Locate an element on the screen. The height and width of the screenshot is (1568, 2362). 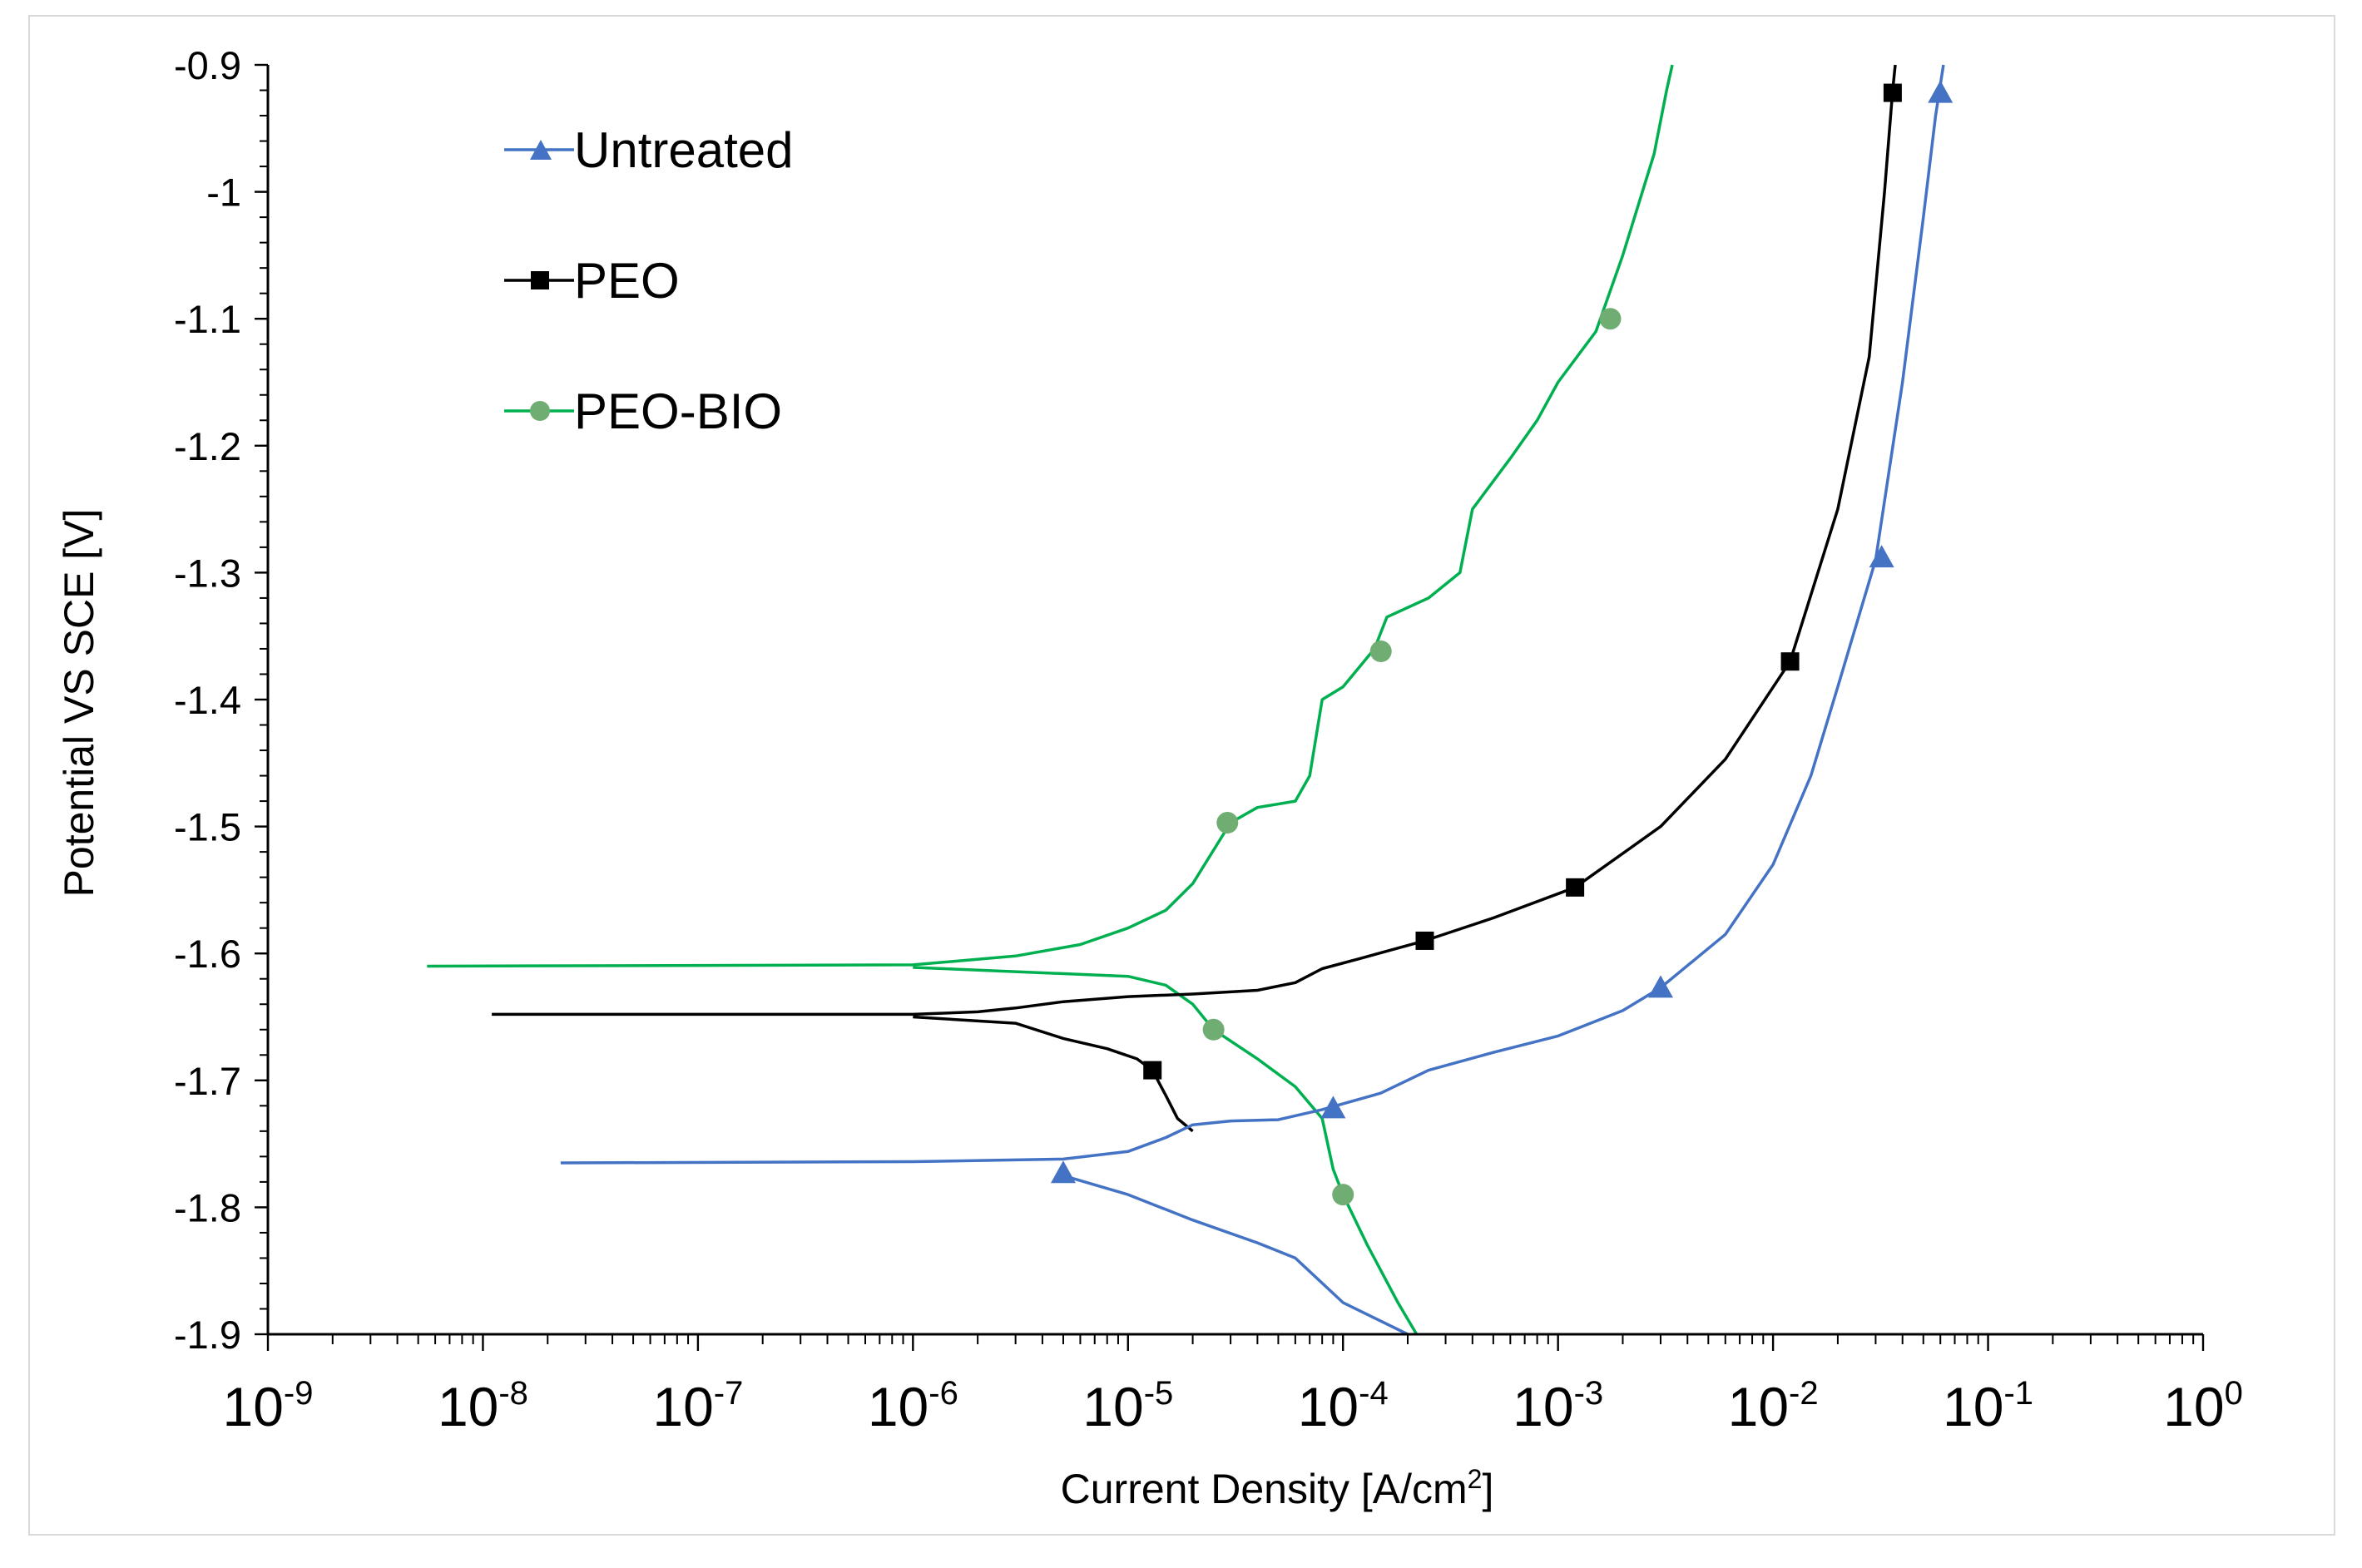
x-tick-exponent: -3 is located at coordinates (1589, 1393).